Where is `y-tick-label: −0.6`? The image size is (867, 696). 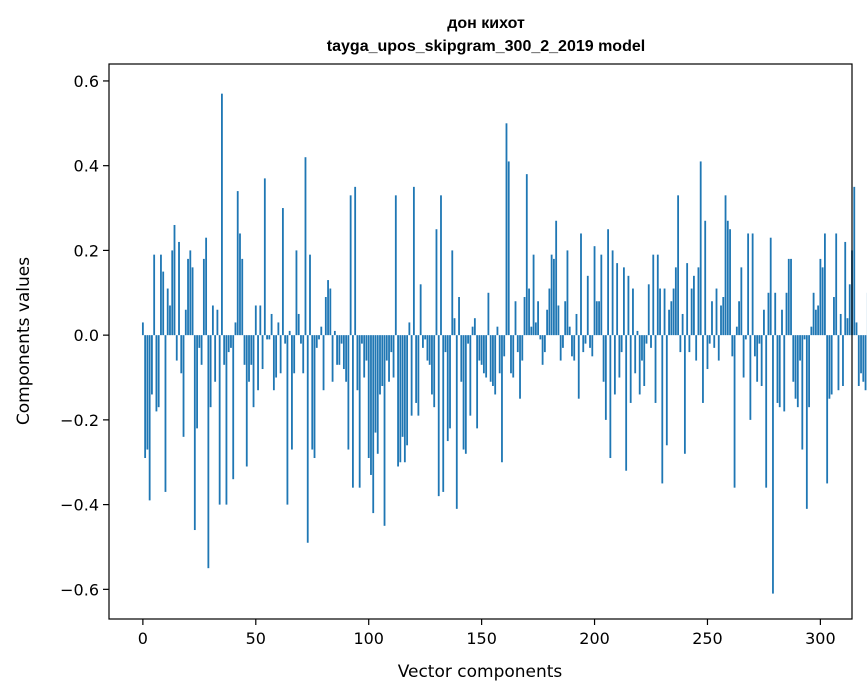 y-tick-label: −0.6 is located at coordinates (79, 589).